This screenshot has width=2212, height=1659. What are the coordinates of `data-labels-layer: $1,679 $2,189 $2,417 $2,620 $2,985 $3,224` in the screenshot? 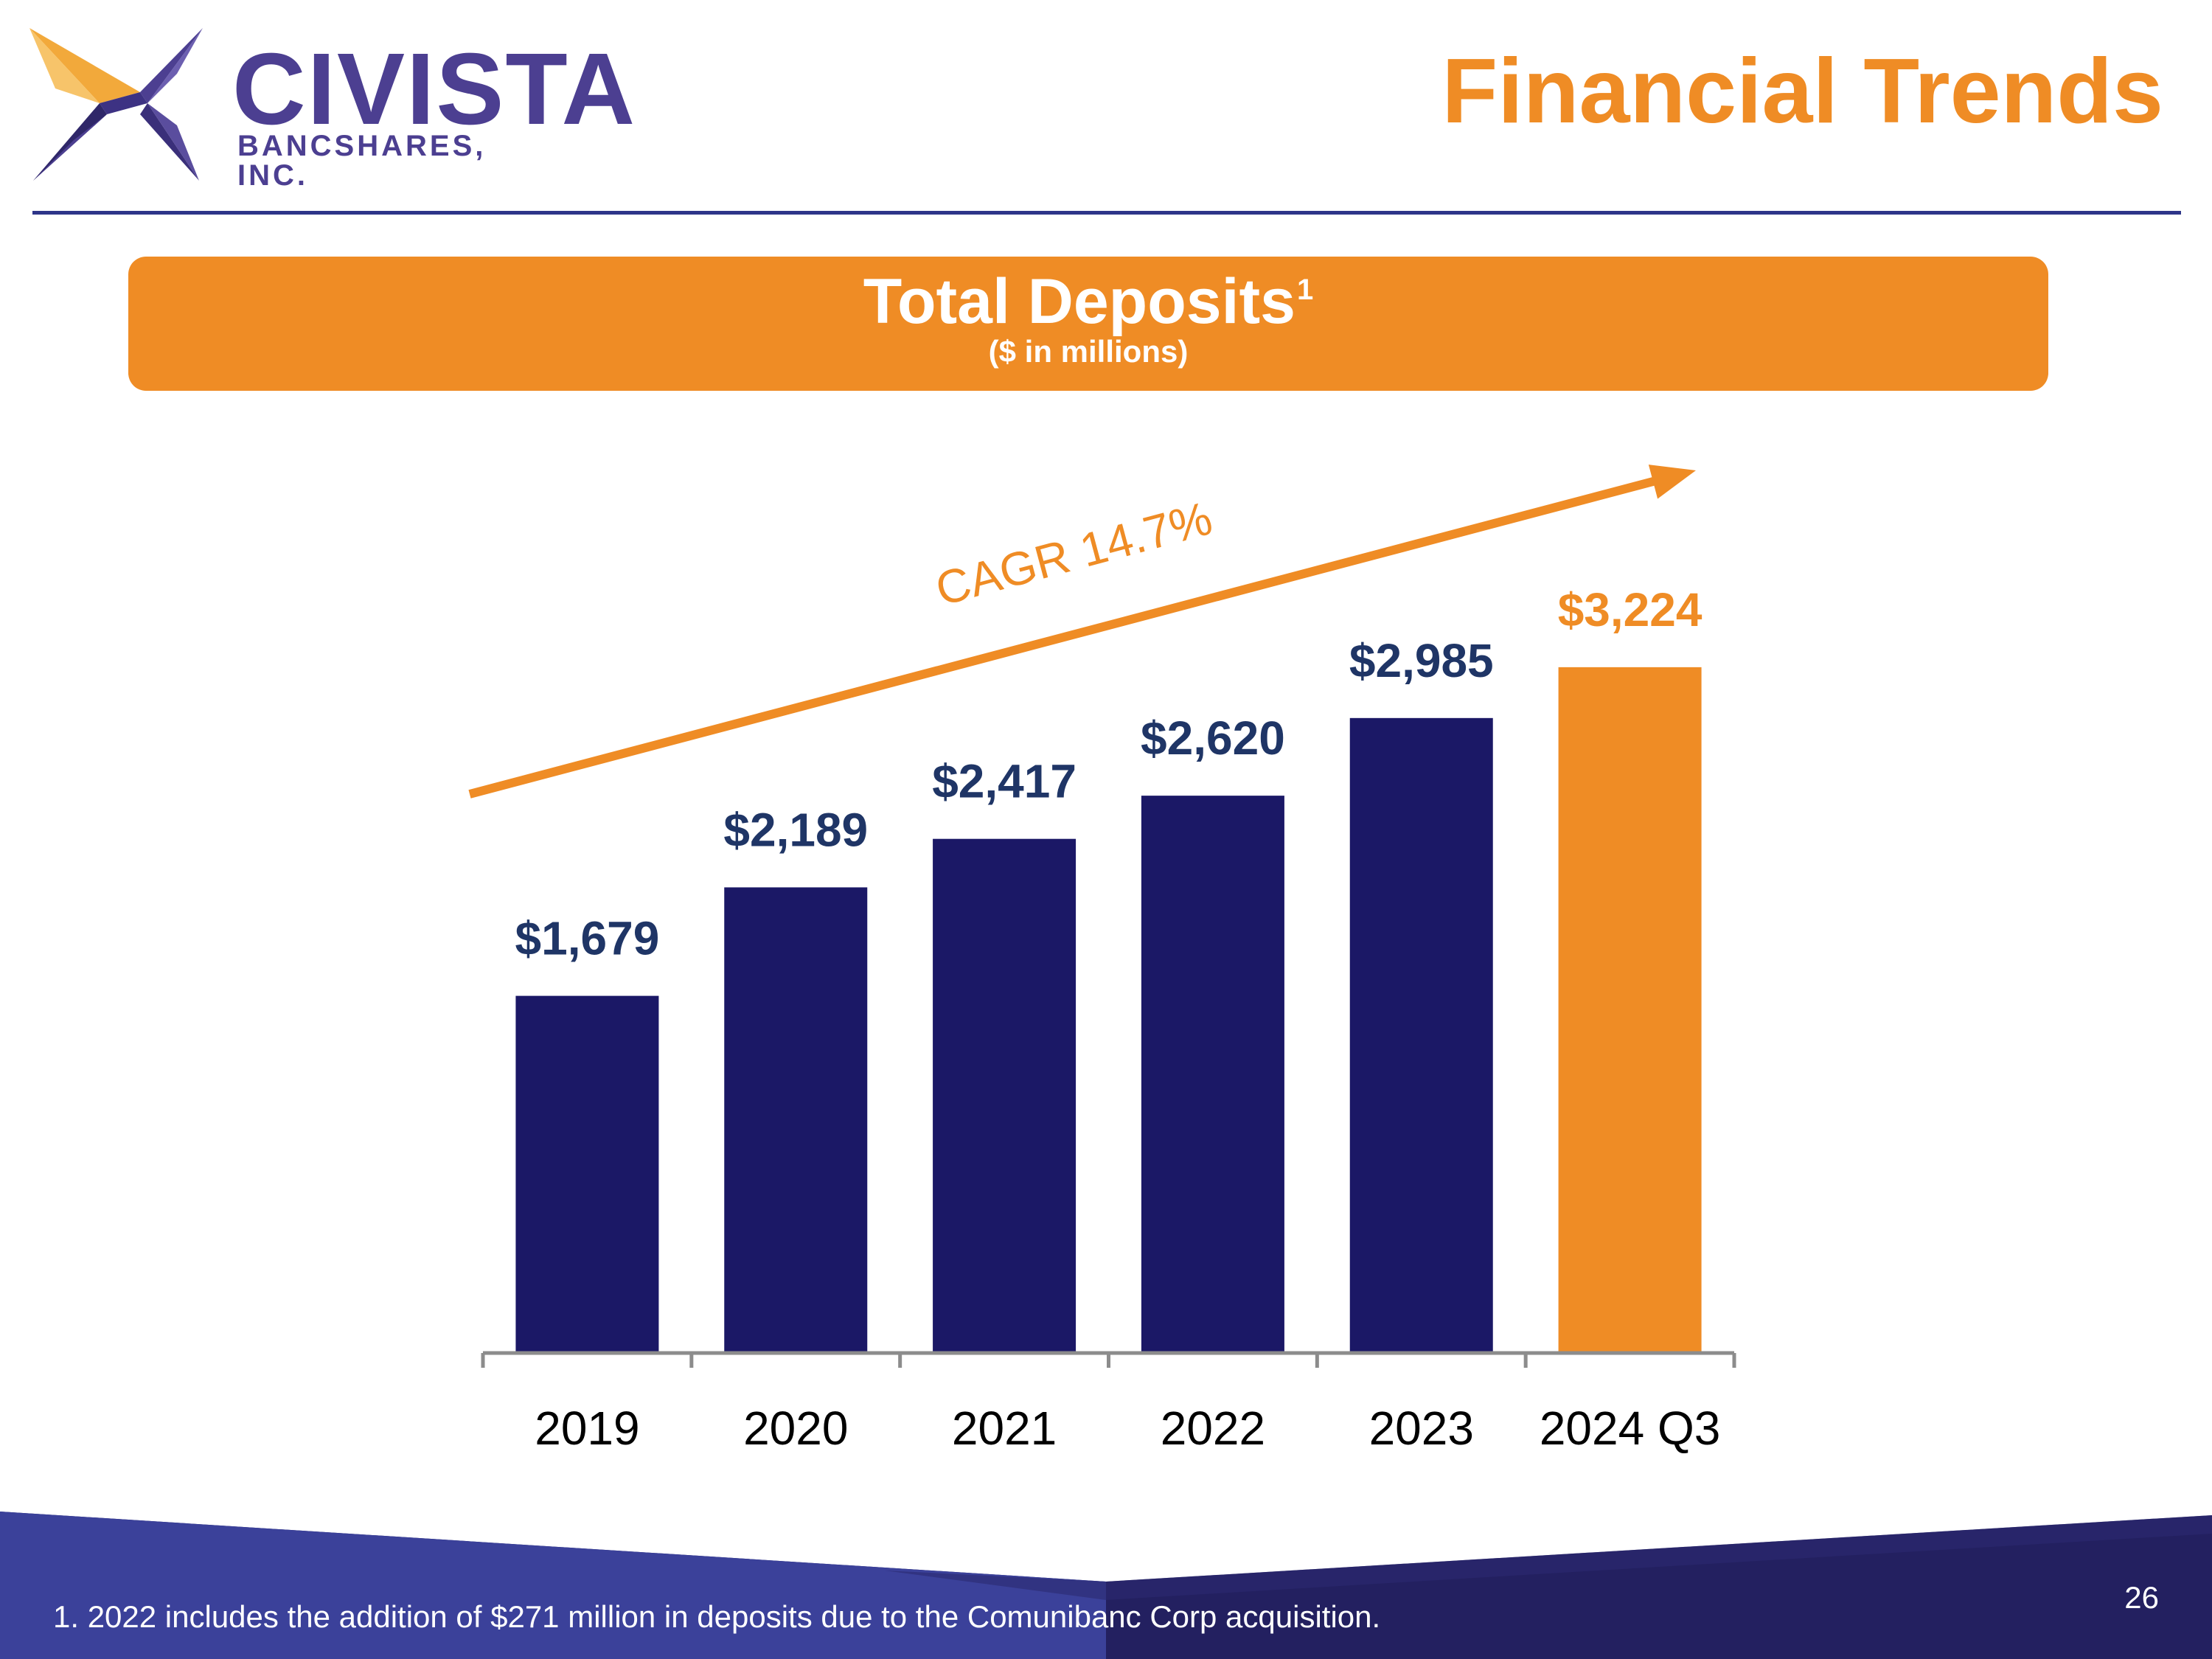 It's located at (1109, 774).